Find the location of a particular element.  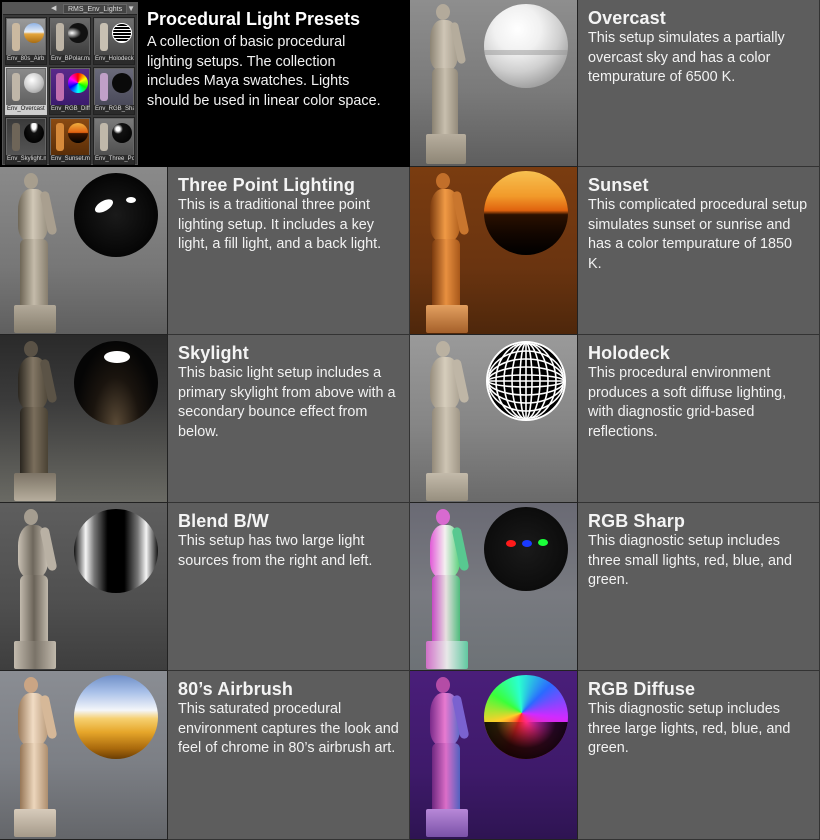

preset-thumbnail-holodeck is located at coordinates (494, 419).